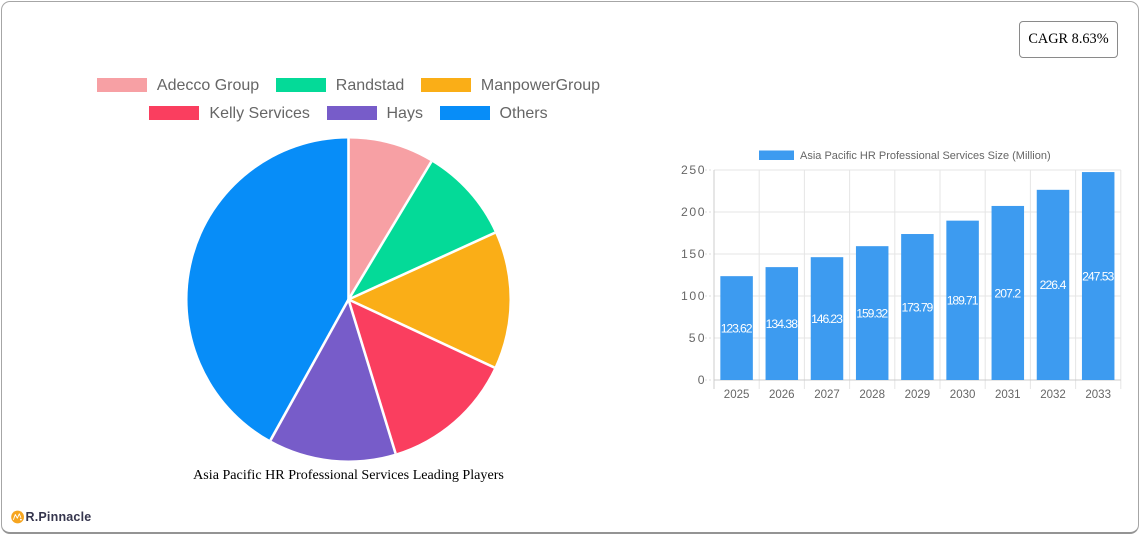  What do you see at coordinates (918, 307) in the screenshot?
I see `svg-text: 173.79` at bounding box center [918, 307].